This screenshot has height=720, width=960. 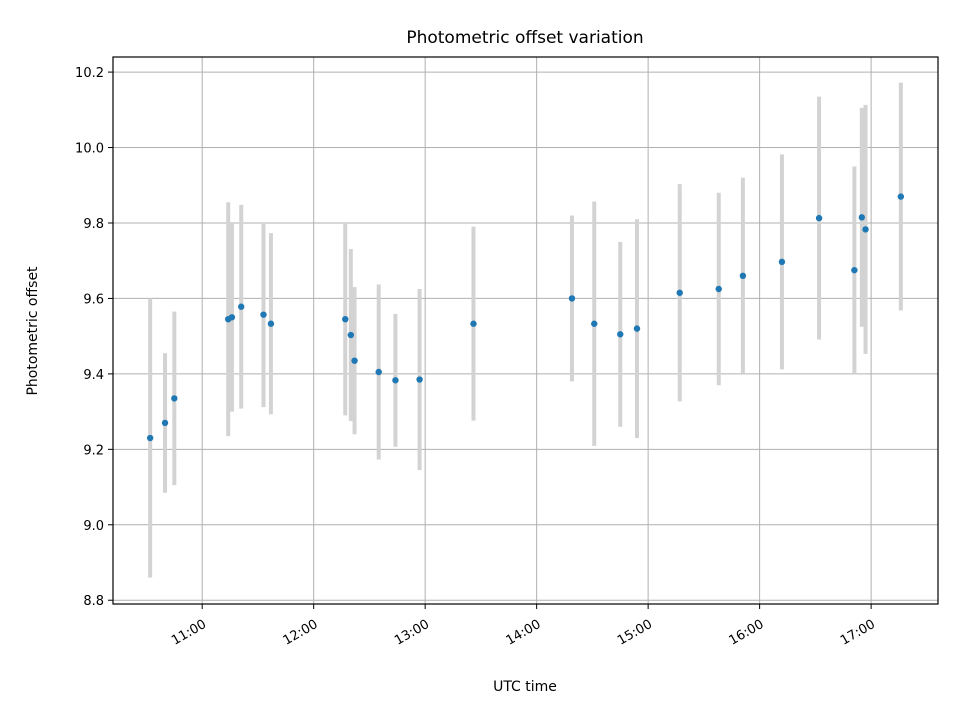 I want to click on y-axis-ticks: 8.8 9.0 9.2 9.4 9.6 9.8 10.0 10.2, so click(x=94, y=337).